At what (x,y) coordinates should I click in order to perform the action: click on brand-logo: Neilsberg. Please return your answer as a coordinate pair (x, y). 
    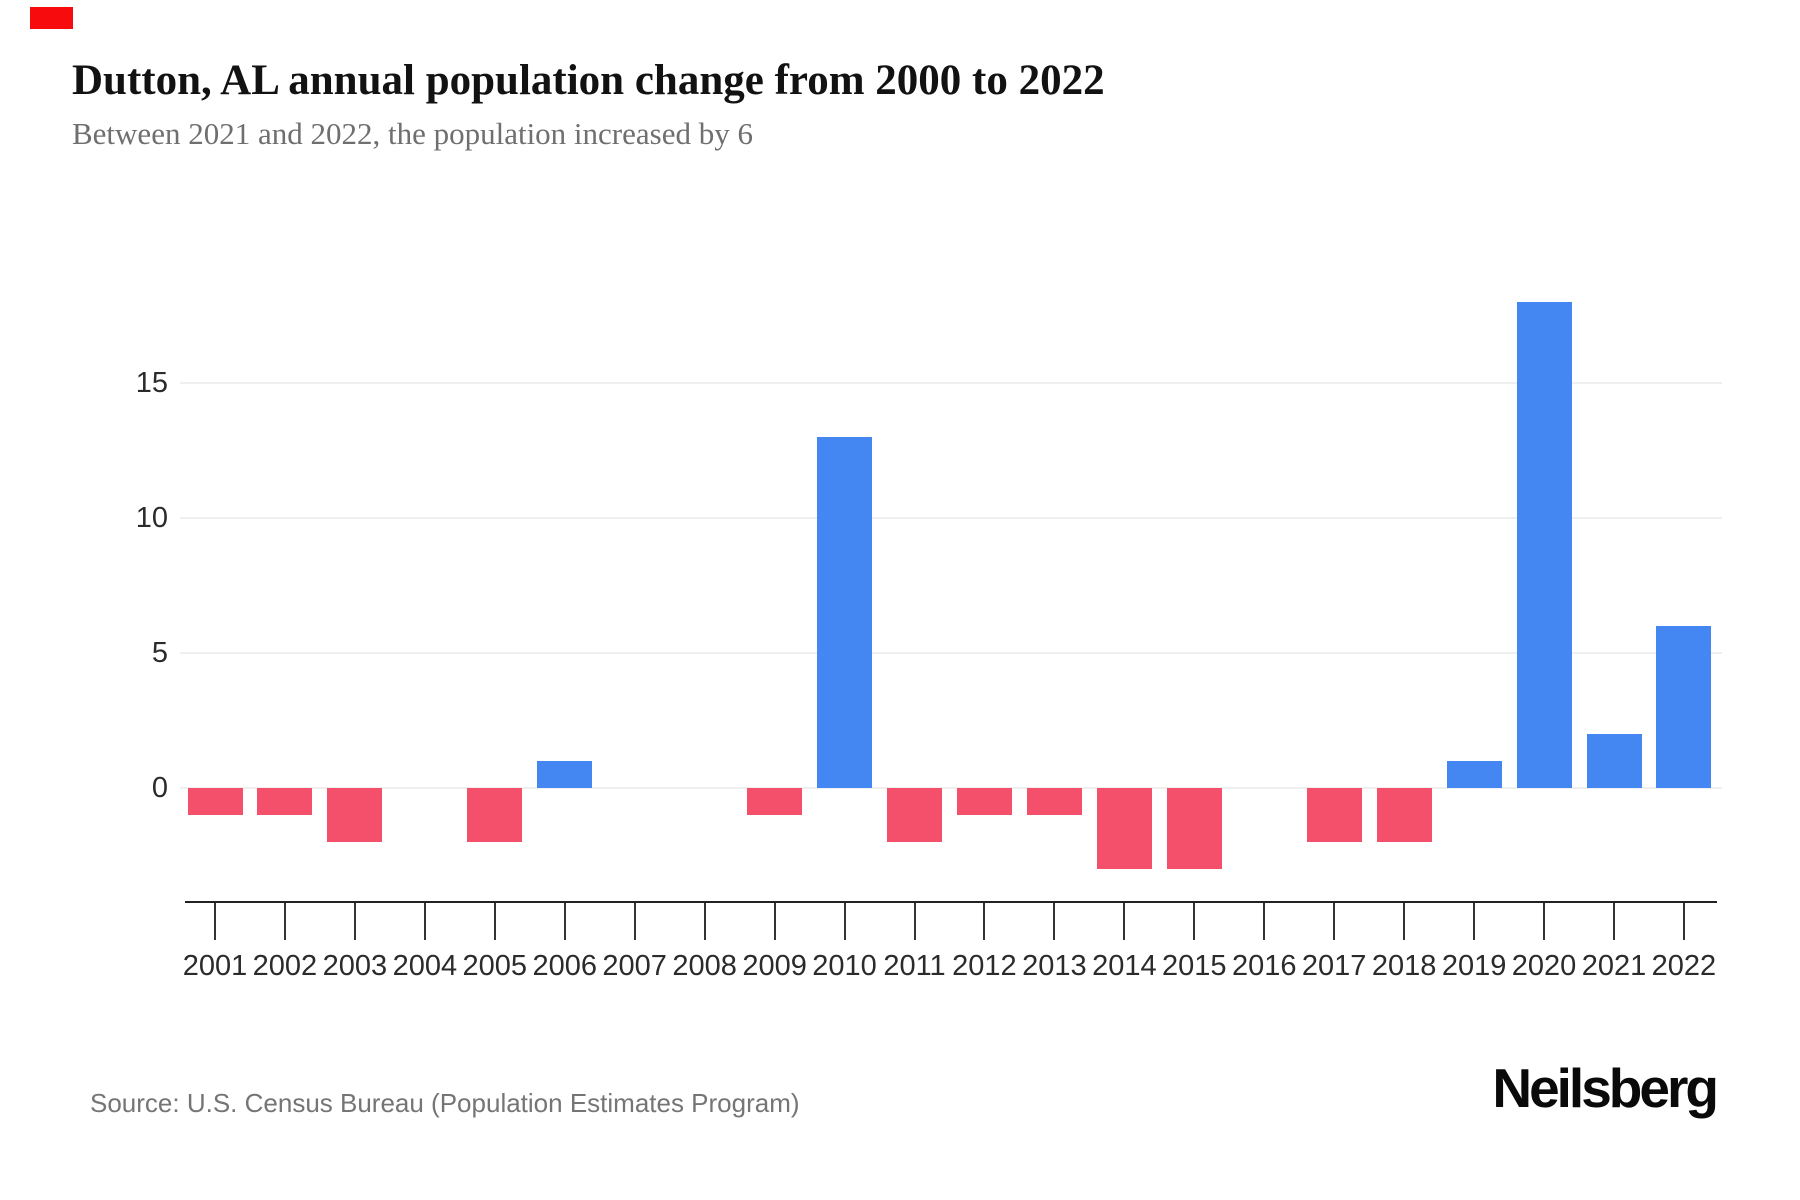
    Looking at the image, I should click on (1605, 1088).